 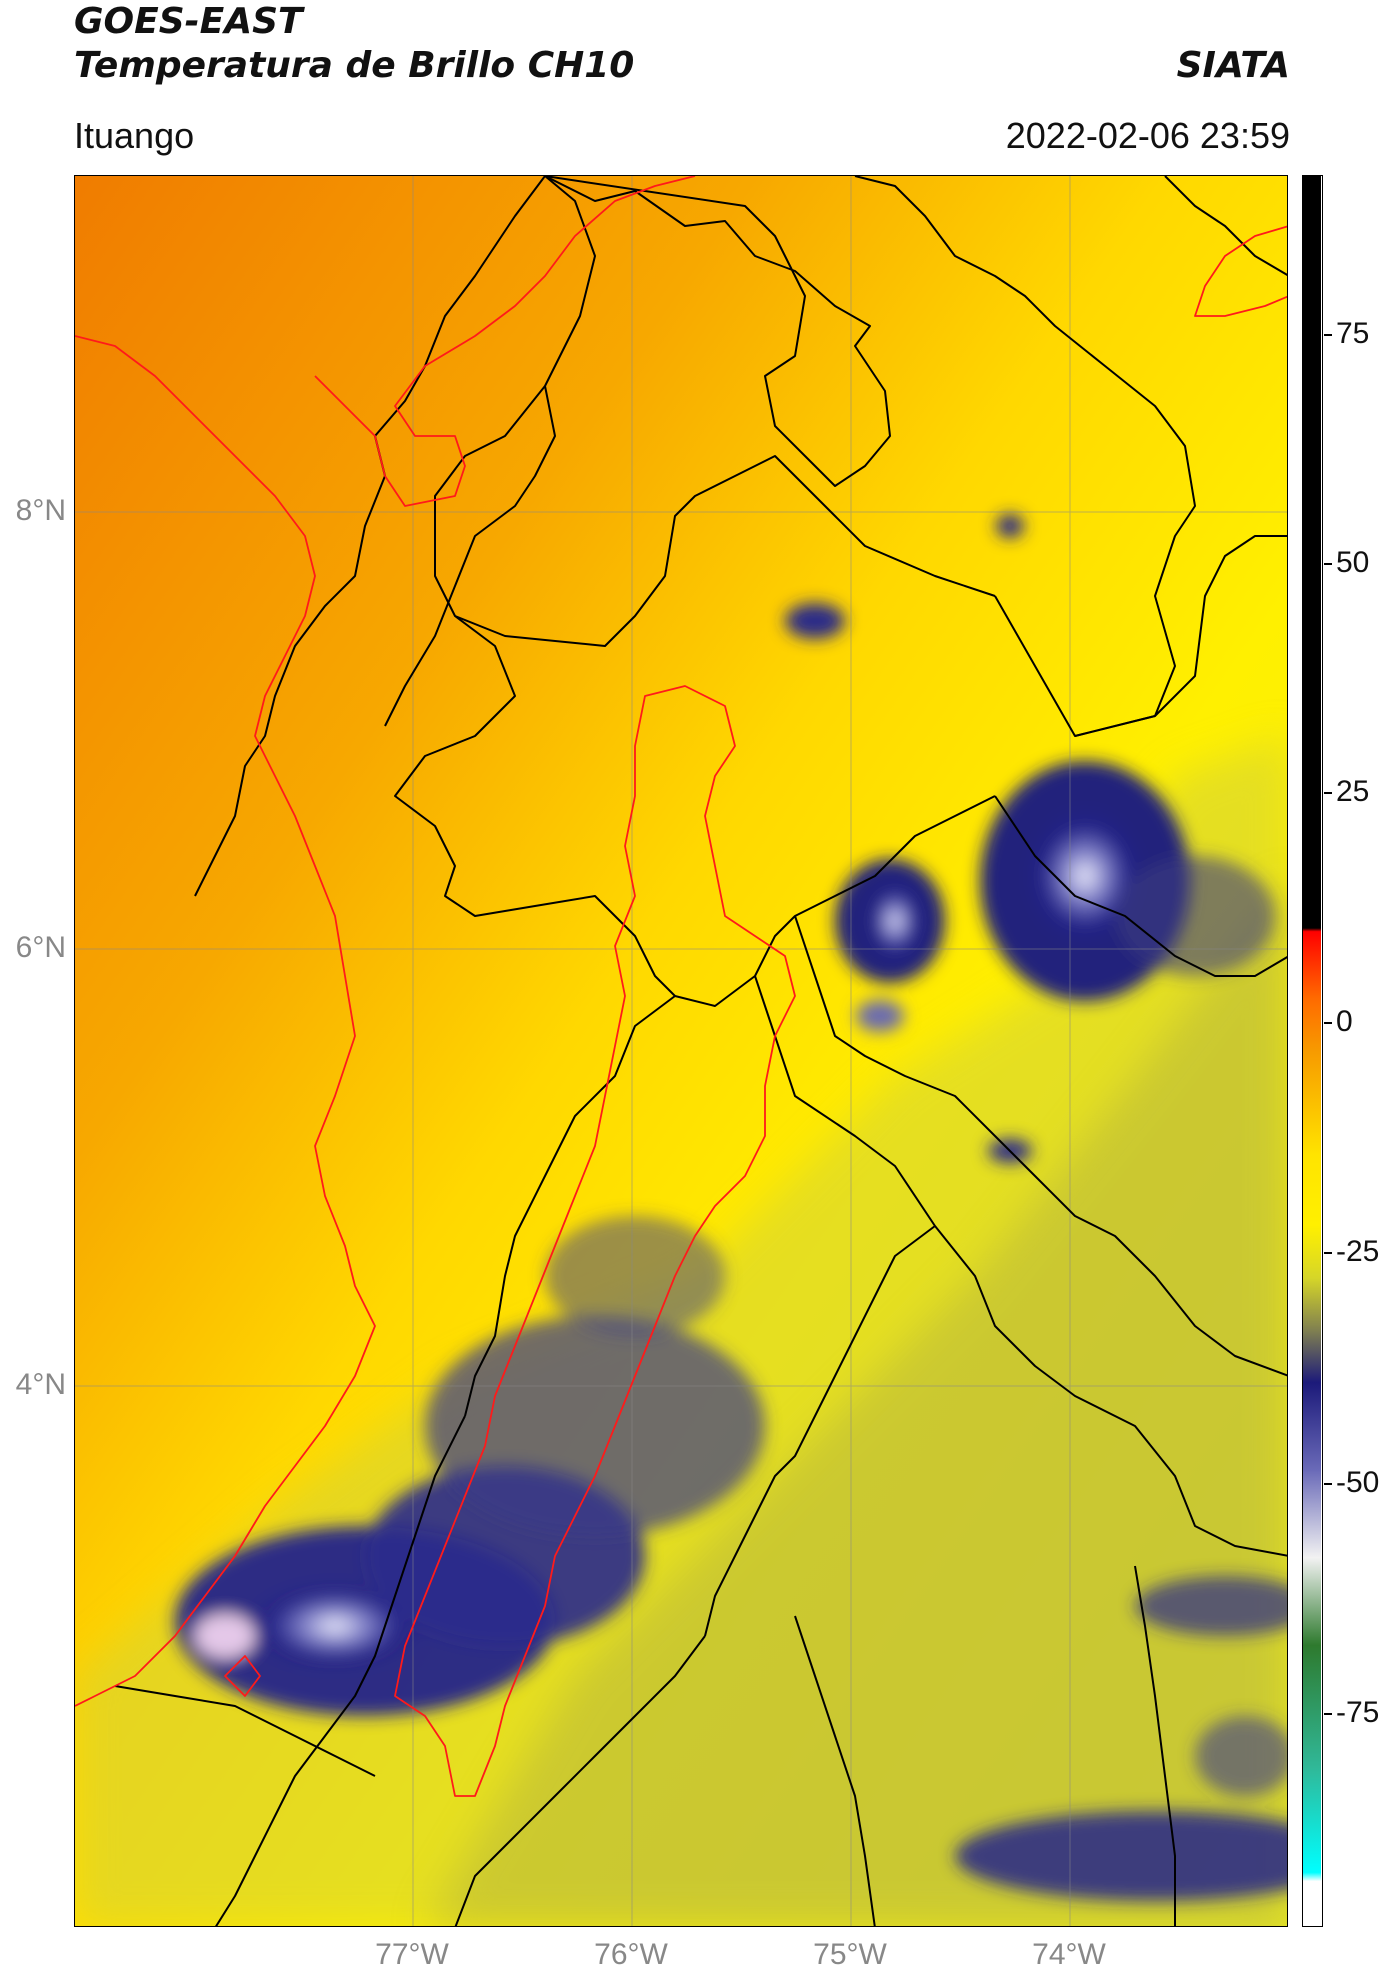 What do you see at coordinates (1069, 1954) in the screenshot?
I see `lon-label-74w: 74°W` at bounding box center [1069, 1954].